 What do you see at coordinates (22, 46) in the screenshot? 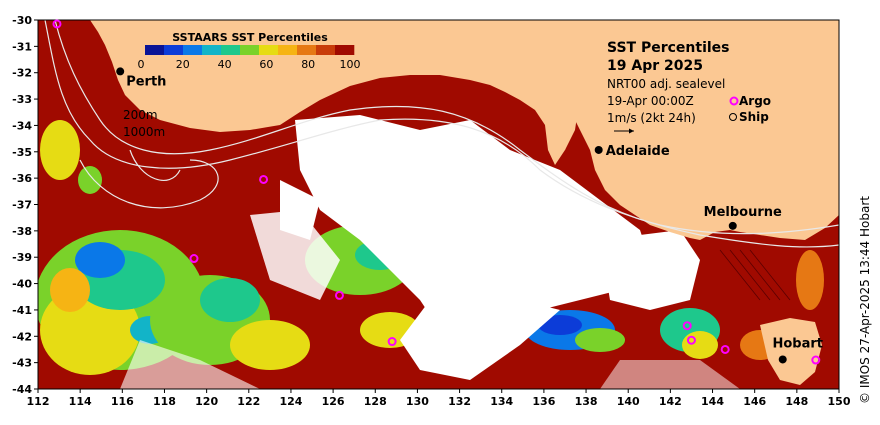
I see `y-tick-label: -31` at bounding box center [22, 46].